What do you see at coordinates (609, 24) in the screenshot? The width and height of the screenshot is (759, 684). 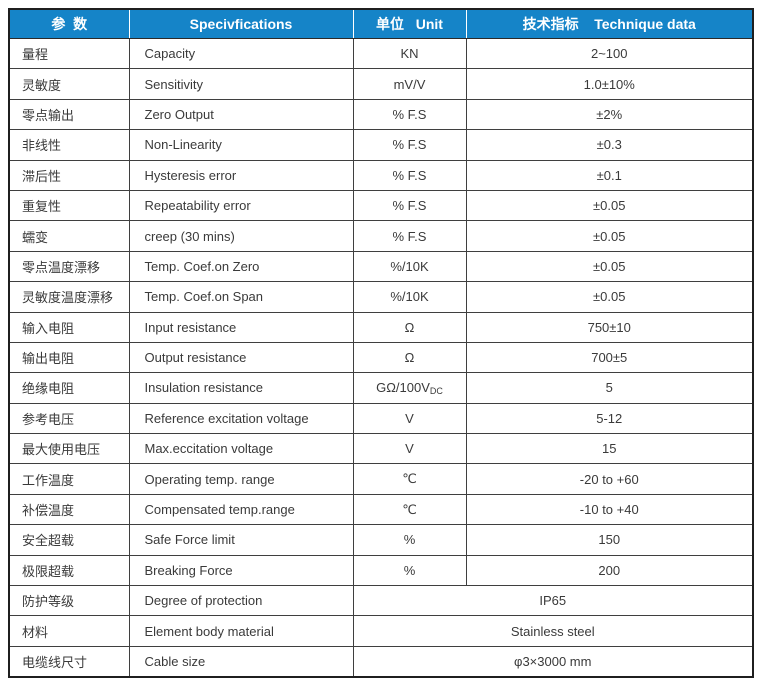 I see `header-technique-data: 技术指标 Technique data` at bounding box center [609, 24].